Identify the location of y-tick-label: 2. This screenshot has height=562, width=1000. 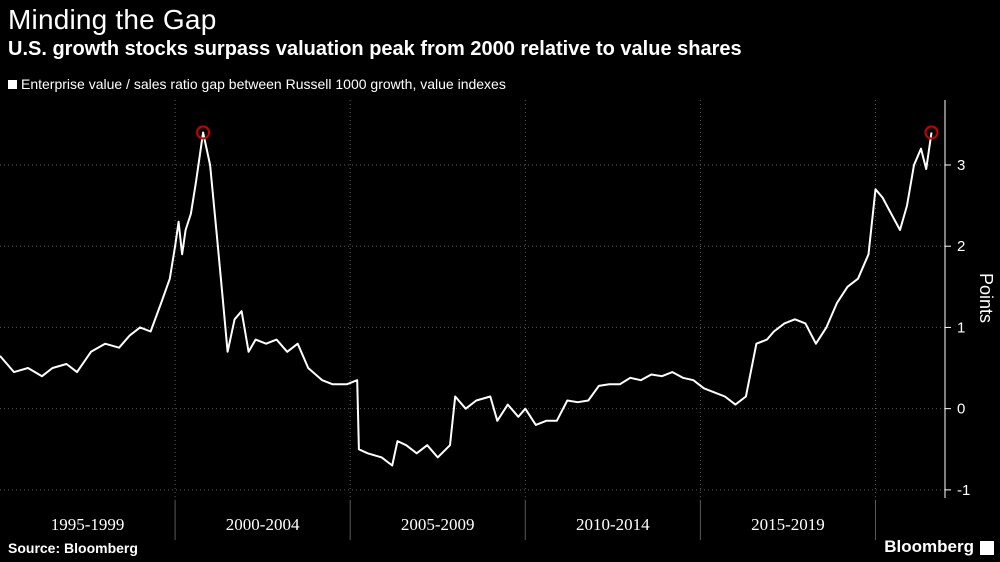
(961, 246).